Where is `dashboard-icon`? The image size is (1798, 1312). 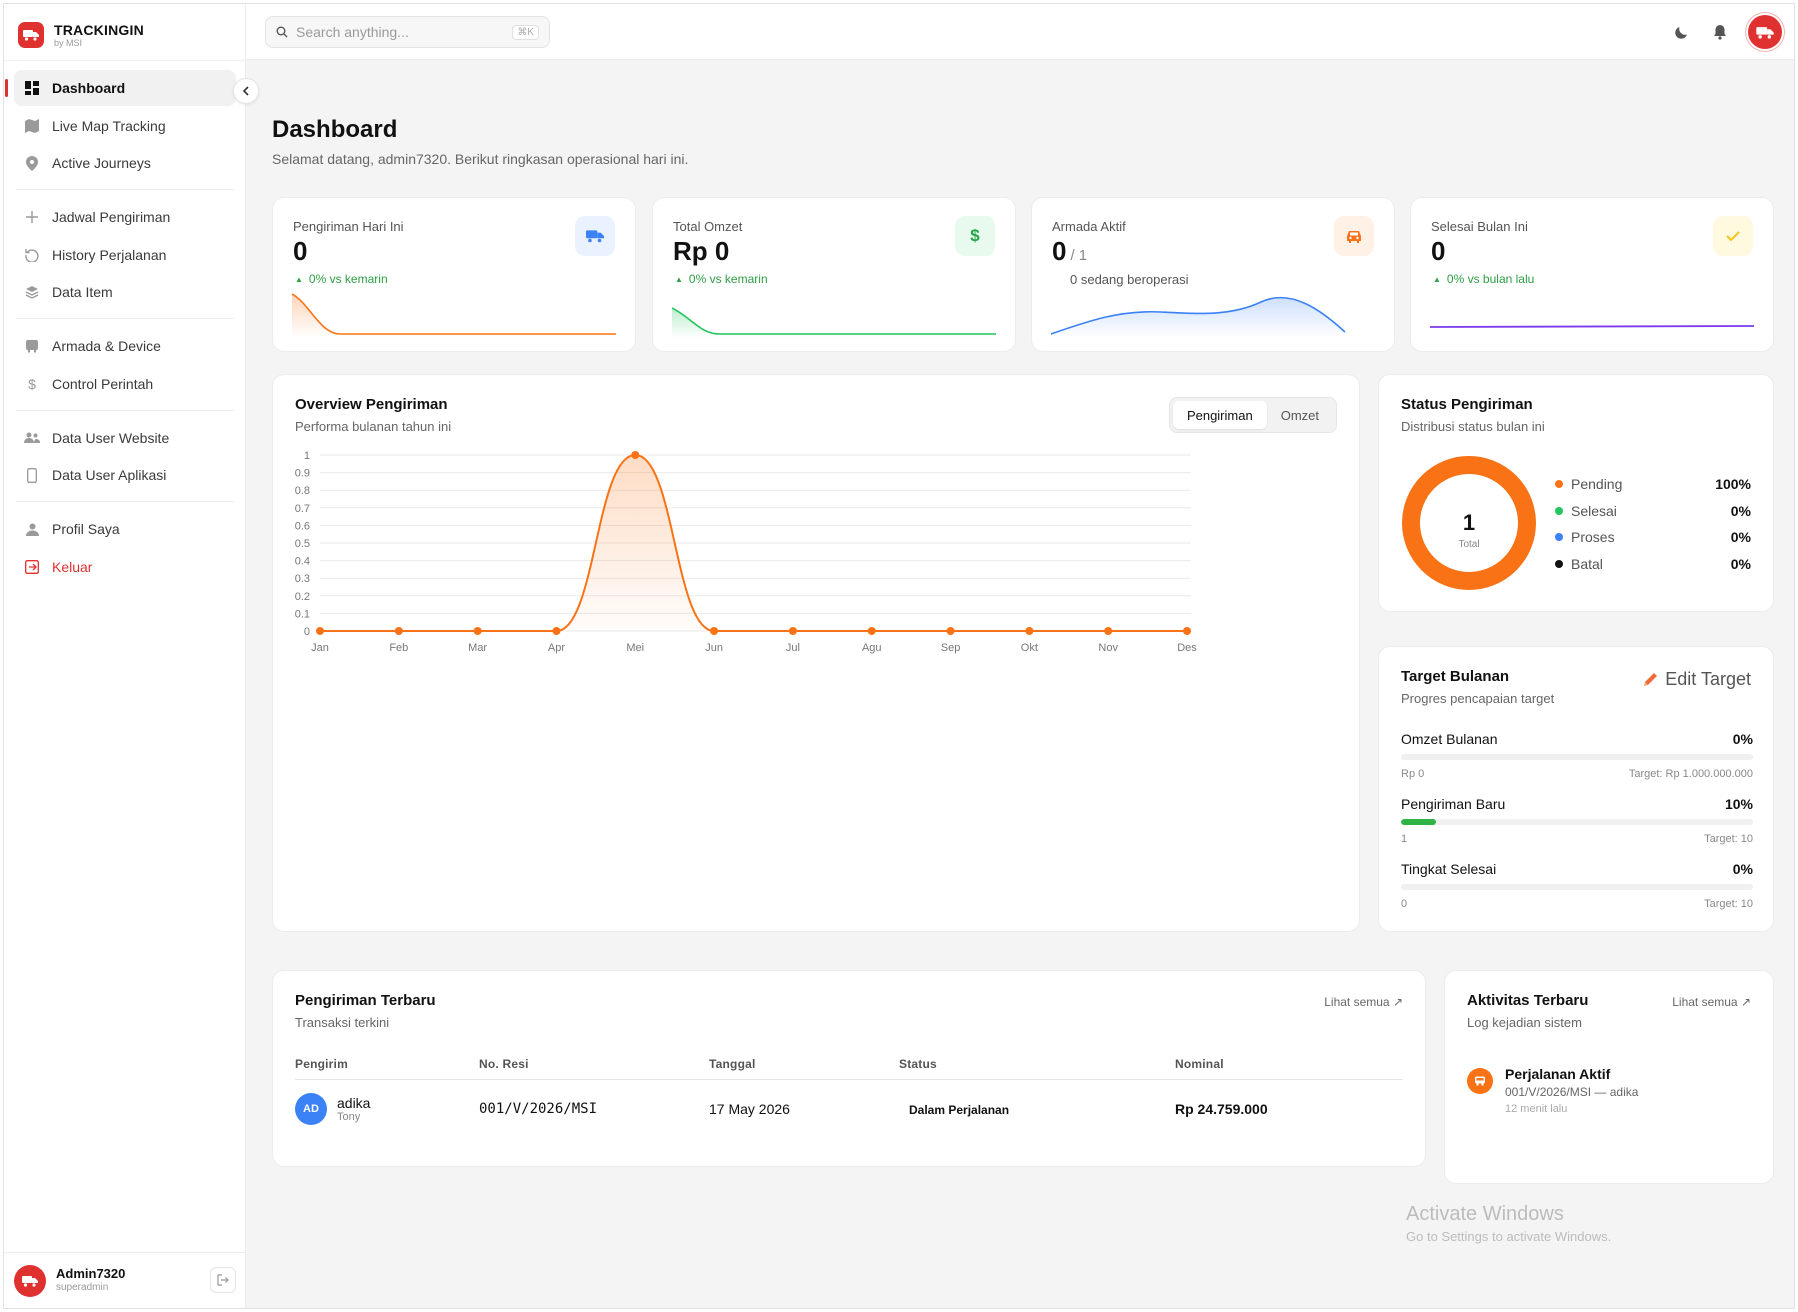 dashboard-icon is located at coordinates (32, 88).